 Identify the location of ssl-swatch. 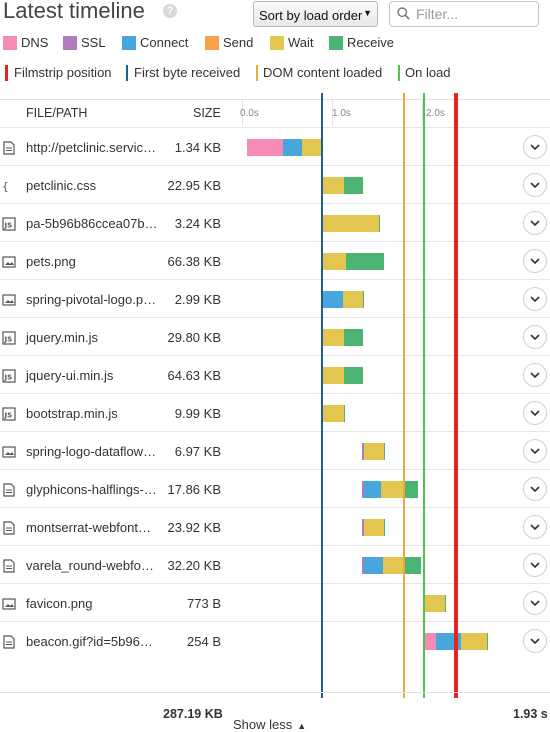
(70, 43).